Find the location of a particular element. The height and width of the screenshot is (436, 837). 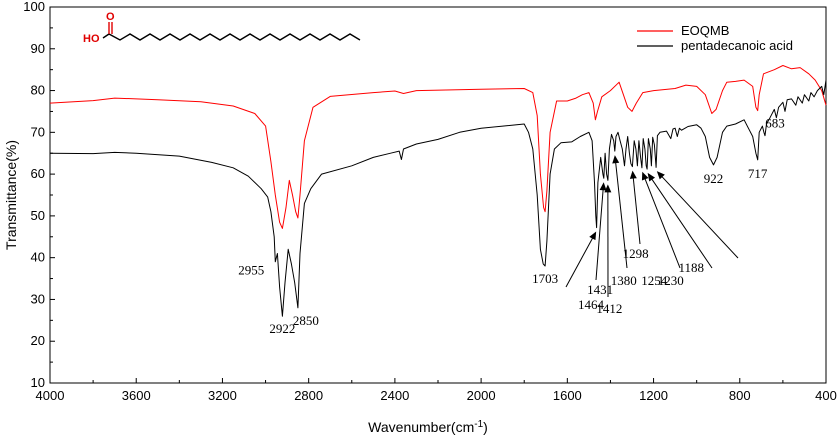

y-tick-label: 100 is located at coordinates (34, 7).